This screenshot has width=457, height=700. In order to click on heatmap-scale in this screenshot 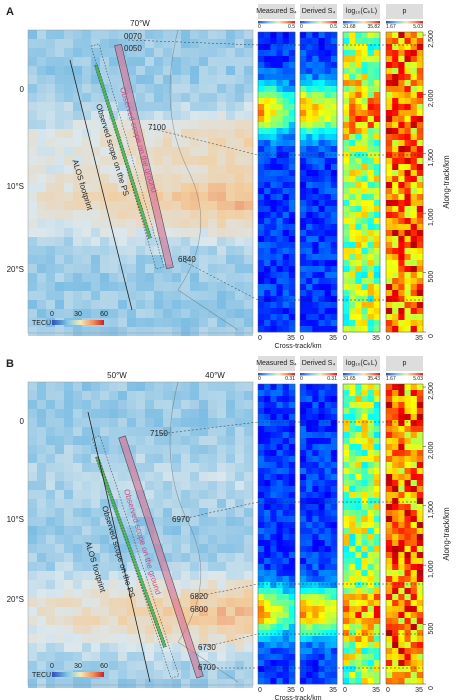, I will do `click(276, 374)`.